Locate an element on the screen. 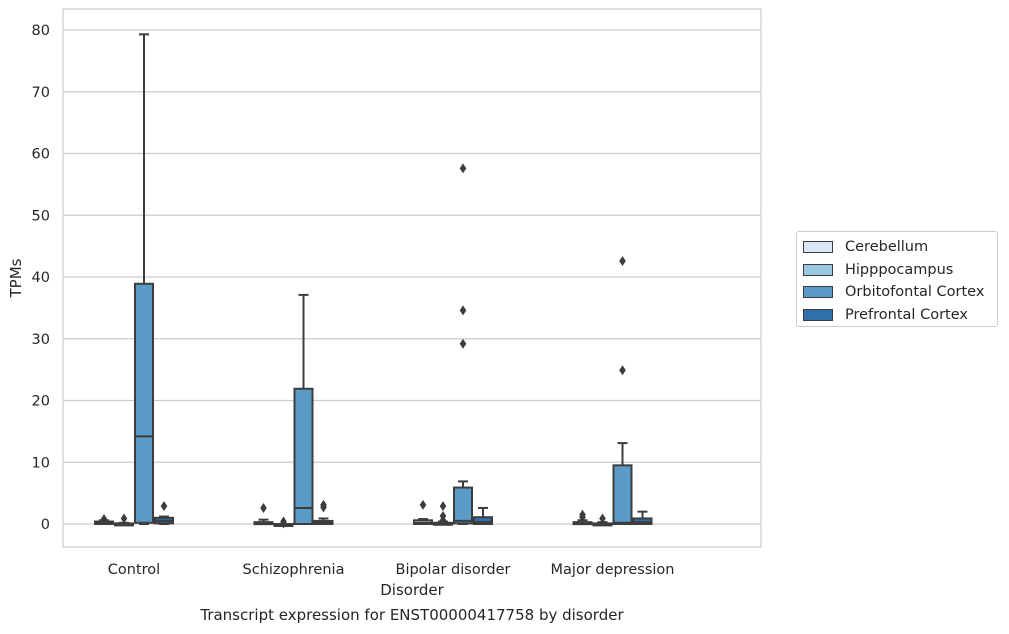 The image size is (1009, 634). y-tick-label: 70 is located at coordinates (41, 93).